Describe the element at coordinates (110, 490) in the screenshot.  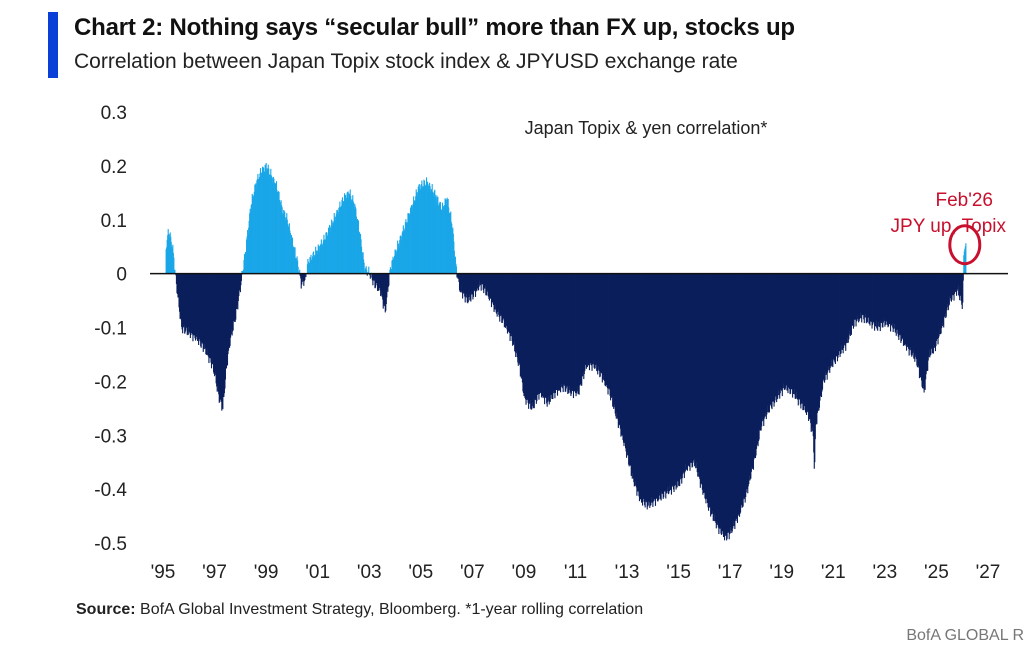
I see `y-tick-label: -0.4` at that location.